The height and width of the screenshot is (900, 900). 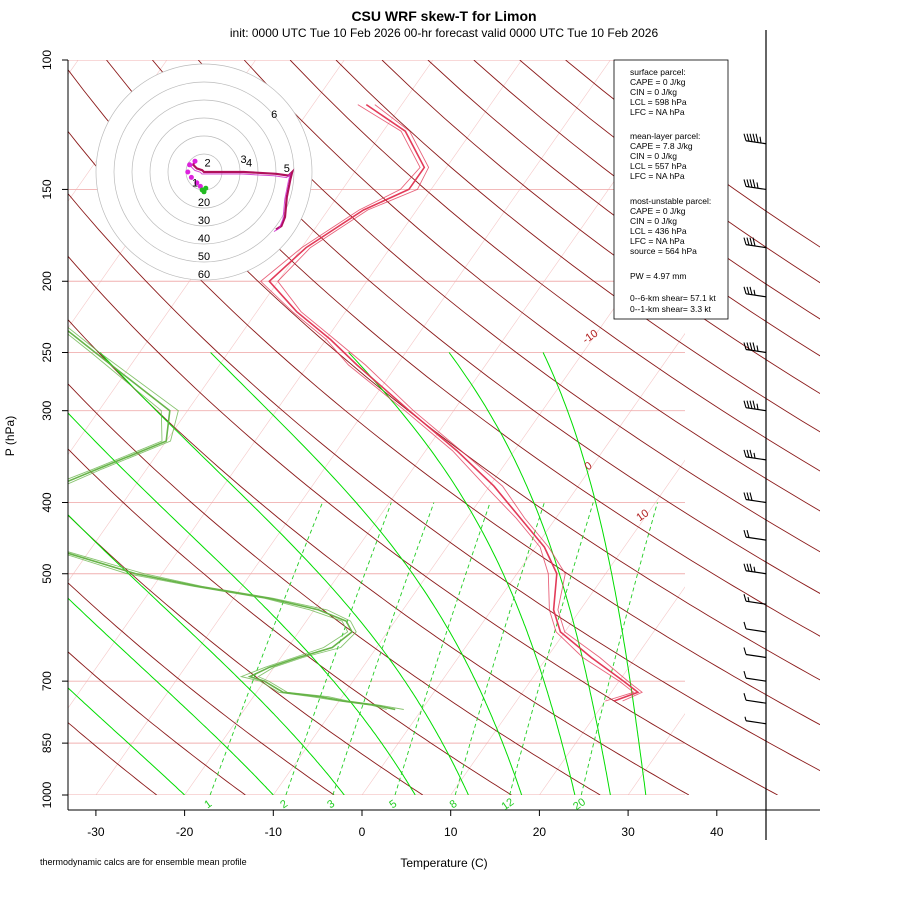 What do you see at coordinates (204, 203) in the screenshot?
I see `hodograph-ring-label: 20` at bounding box center [204, 203].